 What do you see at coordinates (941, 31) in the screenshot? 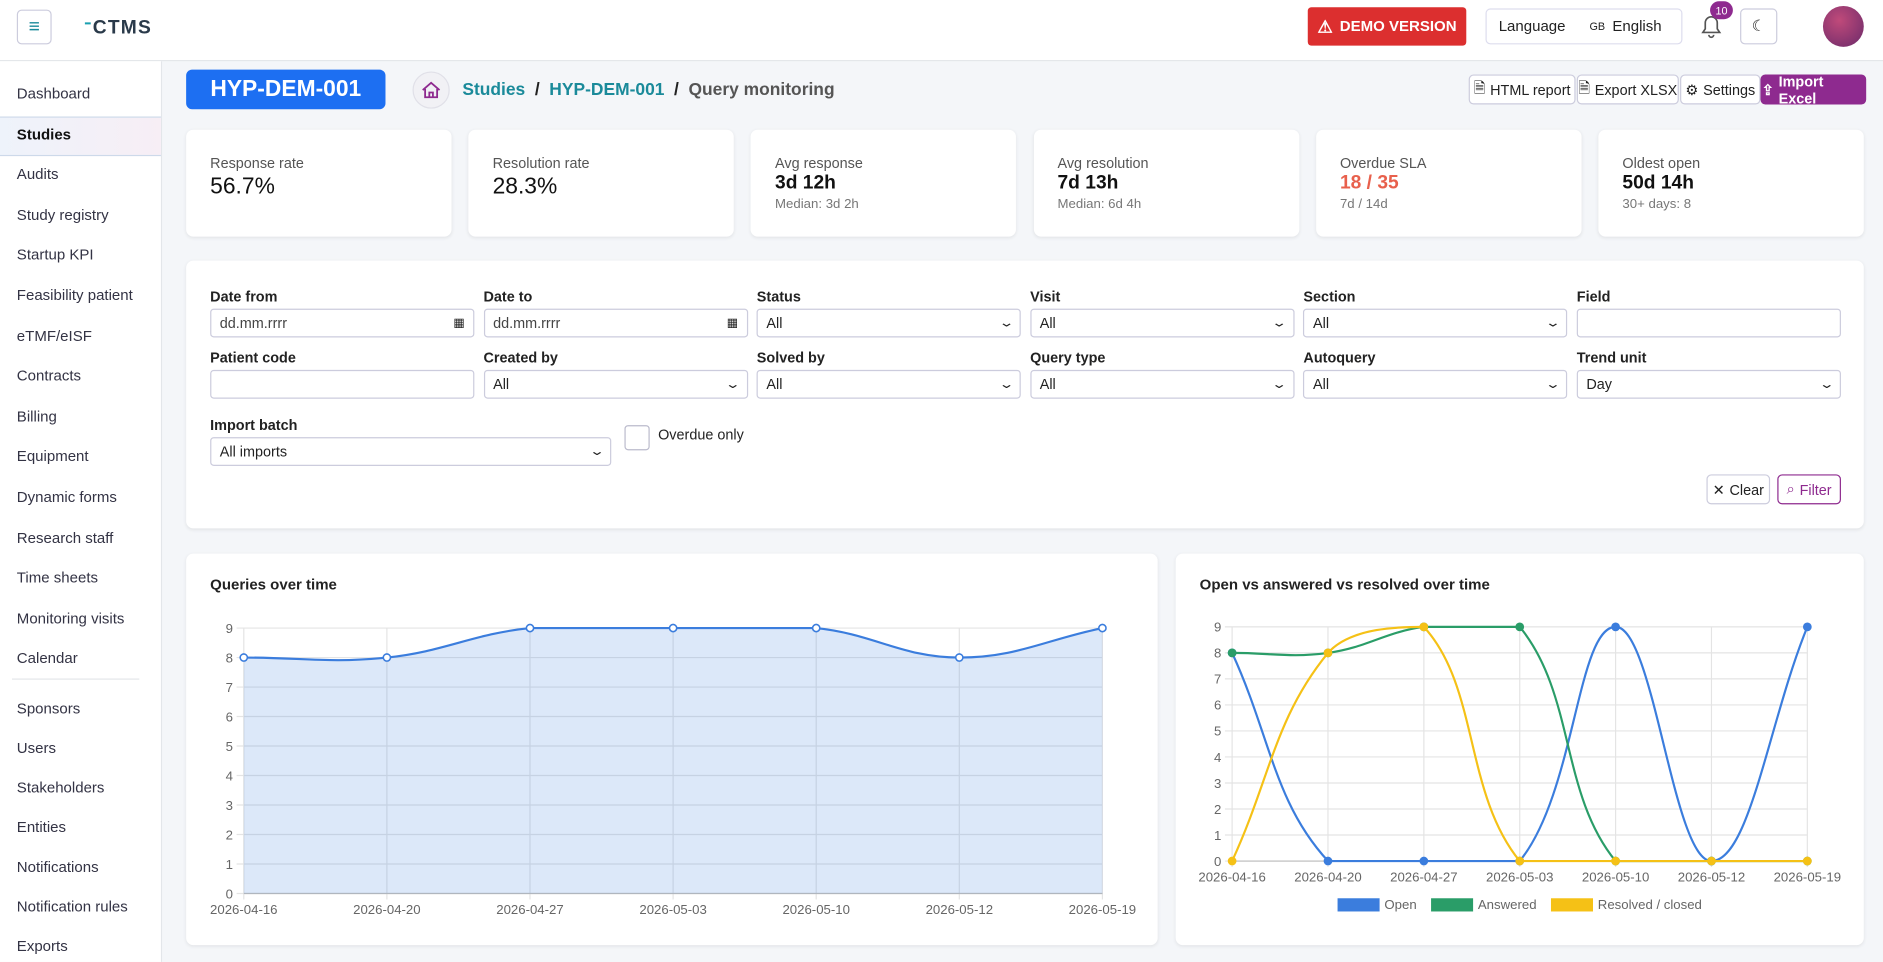
I see `top-bar` at bounding box center [941, 31].